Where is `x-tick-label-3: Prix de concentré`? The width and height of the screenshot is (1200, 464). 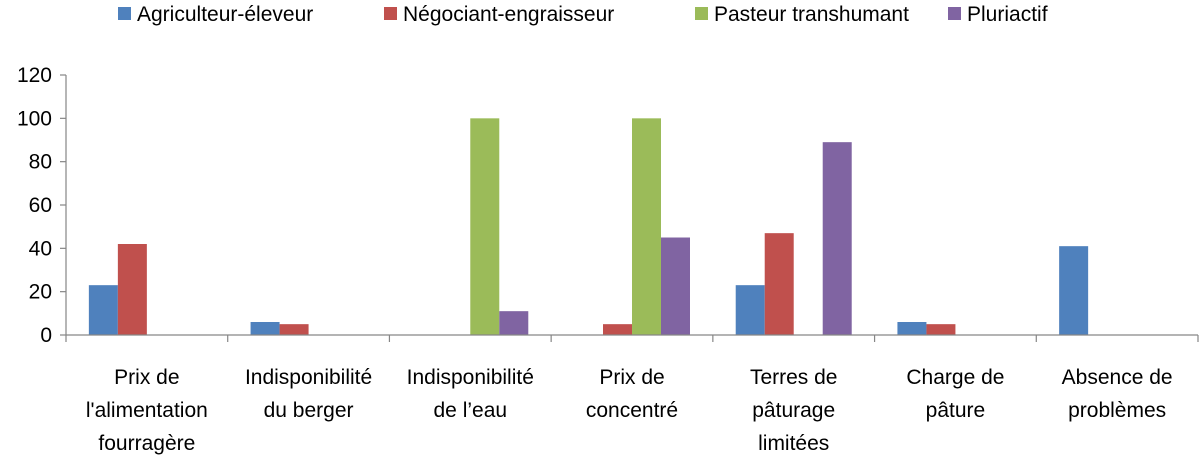 x-tick-label-3: Prix de concentré is located at coordinates (632, 394).